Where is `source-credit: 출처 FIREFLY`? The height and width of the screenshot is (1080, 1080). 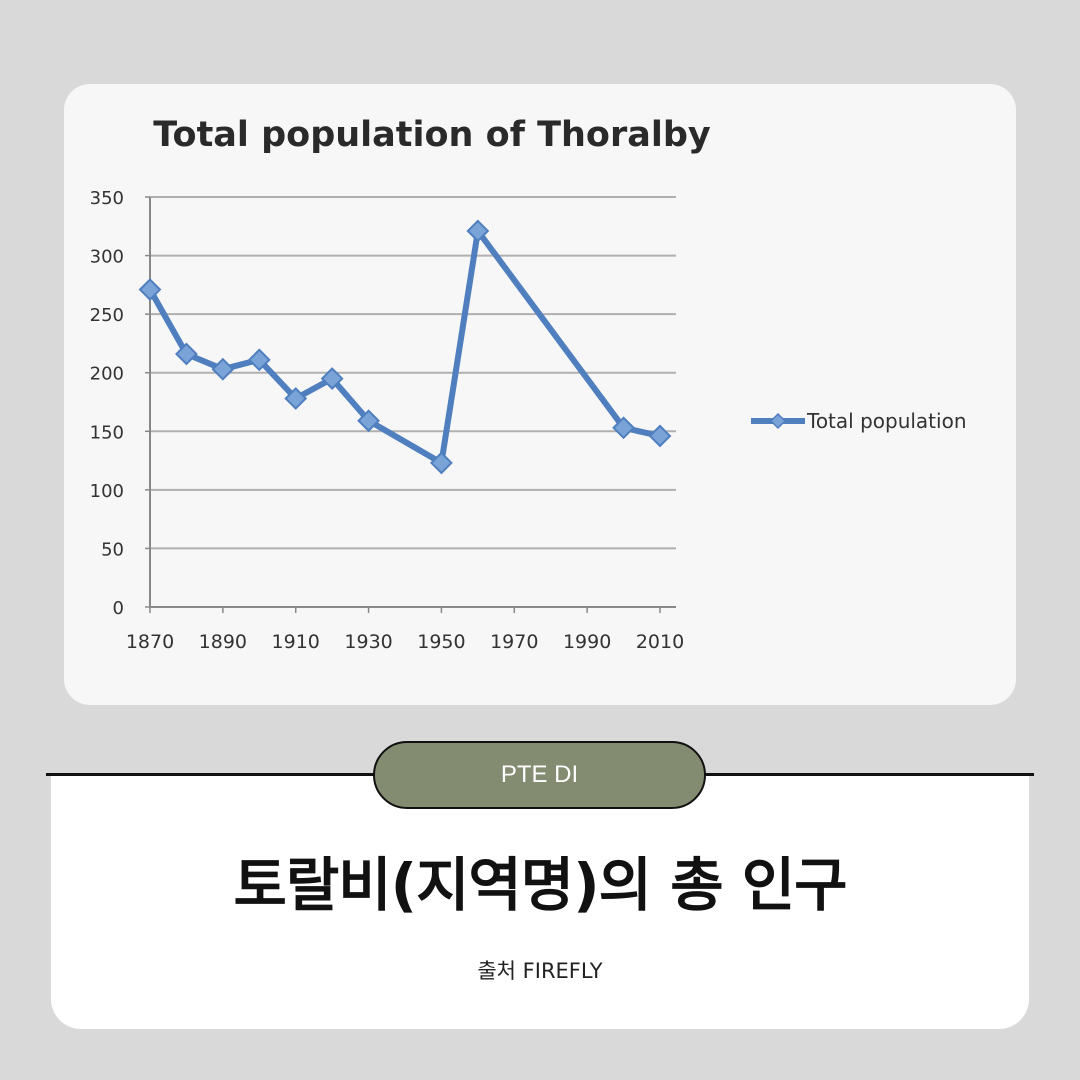
source-credit: 출처 FIREFLY is located at coordinates (540, 971).